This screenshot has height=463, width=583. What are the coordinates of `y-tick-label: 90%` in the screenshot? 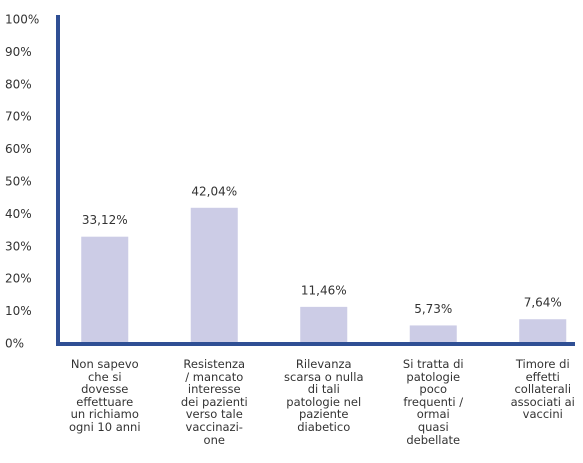 It's located at (18, 52).